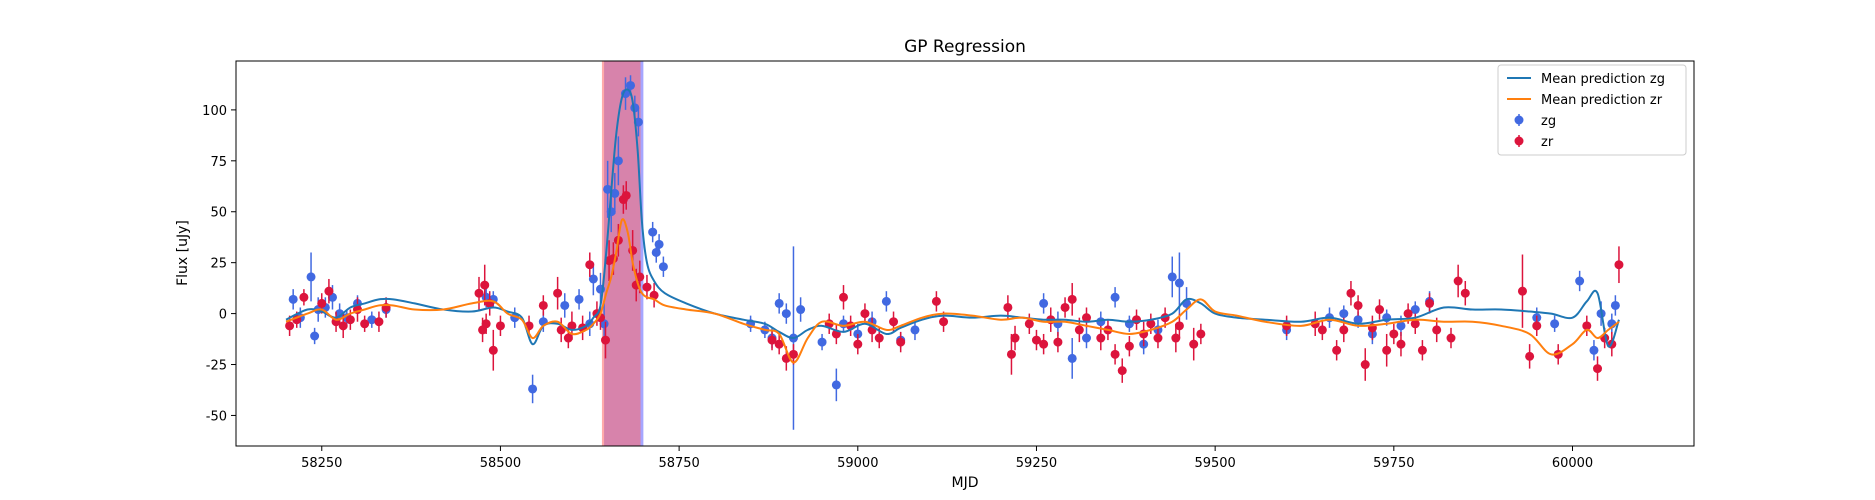 Image resolution: width=1875 pixels, height=500 pixels. Describe the element at coordinates (857, 463) in the screenshot. I see `x-tick-label: 59000` at that location.